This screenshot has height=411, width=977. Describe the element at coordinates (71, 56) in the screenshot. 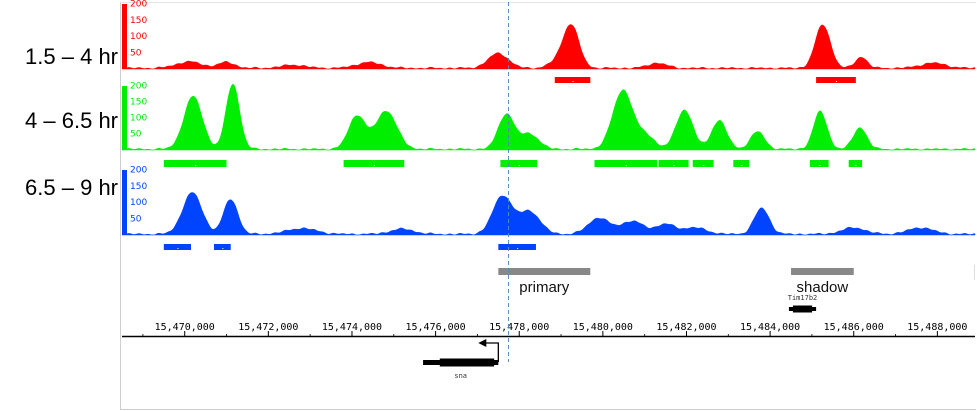

I see `row-label-1: 1.5 – 4 hr` at that location.